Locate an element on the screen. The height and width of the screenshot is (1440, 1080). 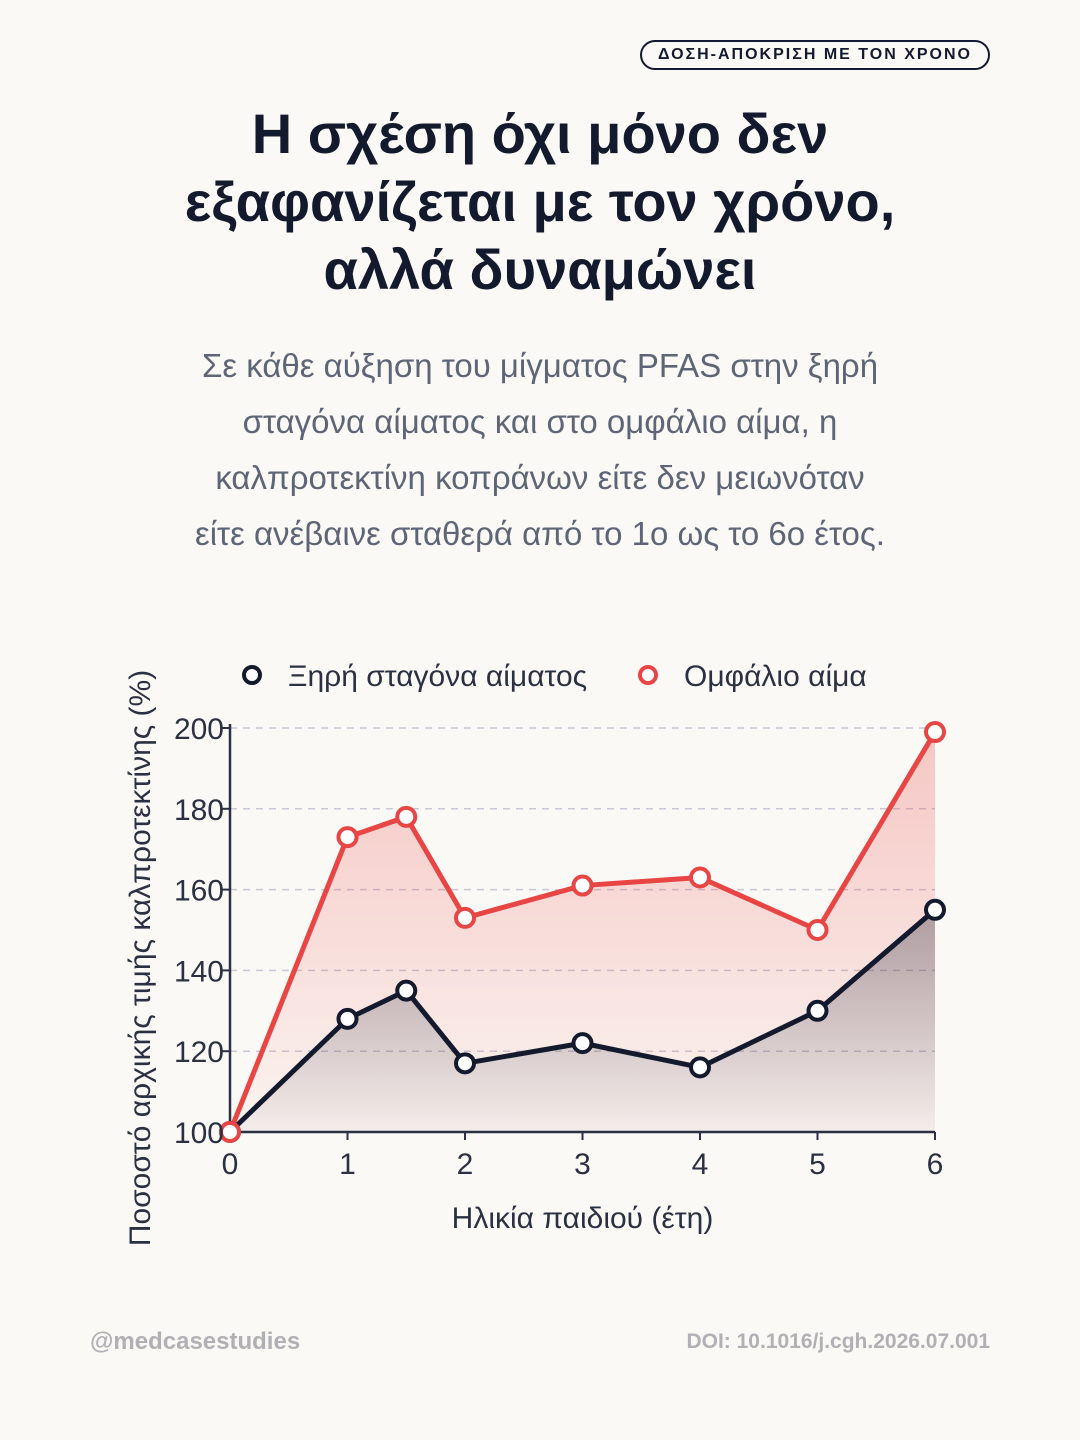
x-tick-label: 0 is located at coordinates (230, 1164).